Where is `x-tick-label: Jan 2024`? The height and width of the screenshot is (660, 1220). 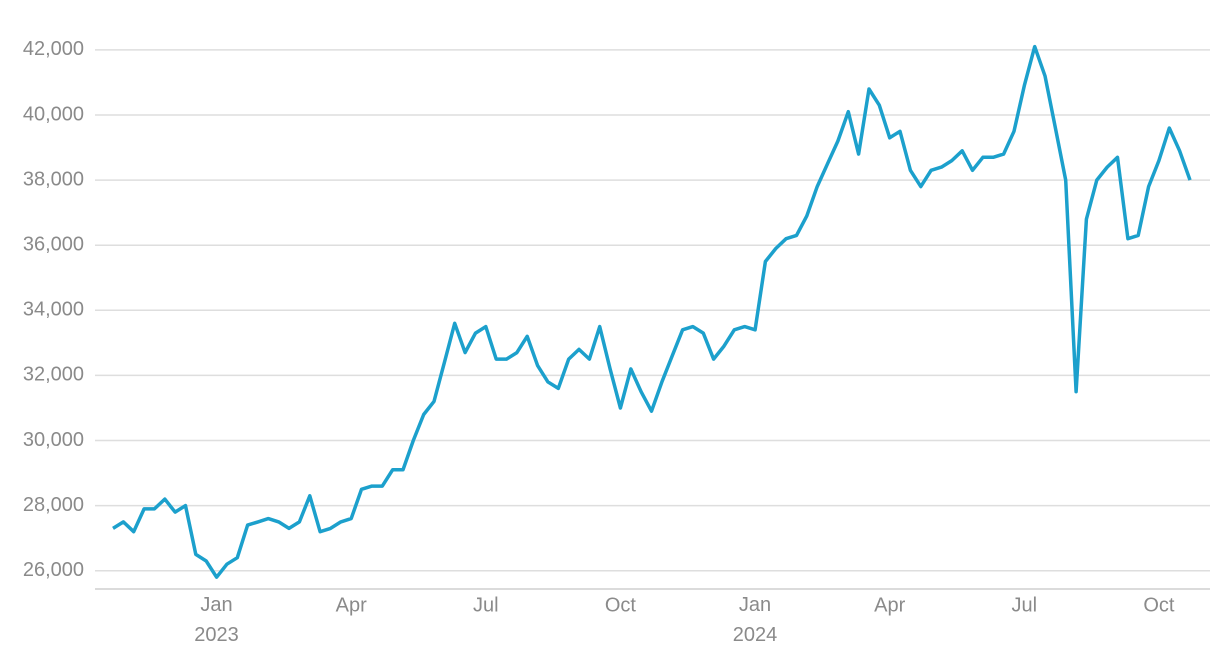 x-tick-label: Jan 2024 is located at coordinates (755, 620).